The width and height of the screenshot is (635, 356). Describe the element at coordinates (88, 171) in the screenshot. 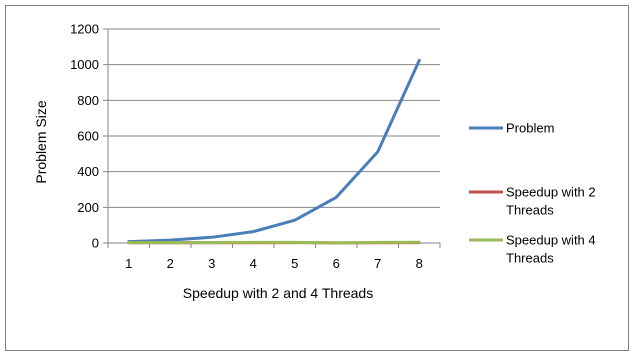

I see `y-tick-label: 400` at that location.